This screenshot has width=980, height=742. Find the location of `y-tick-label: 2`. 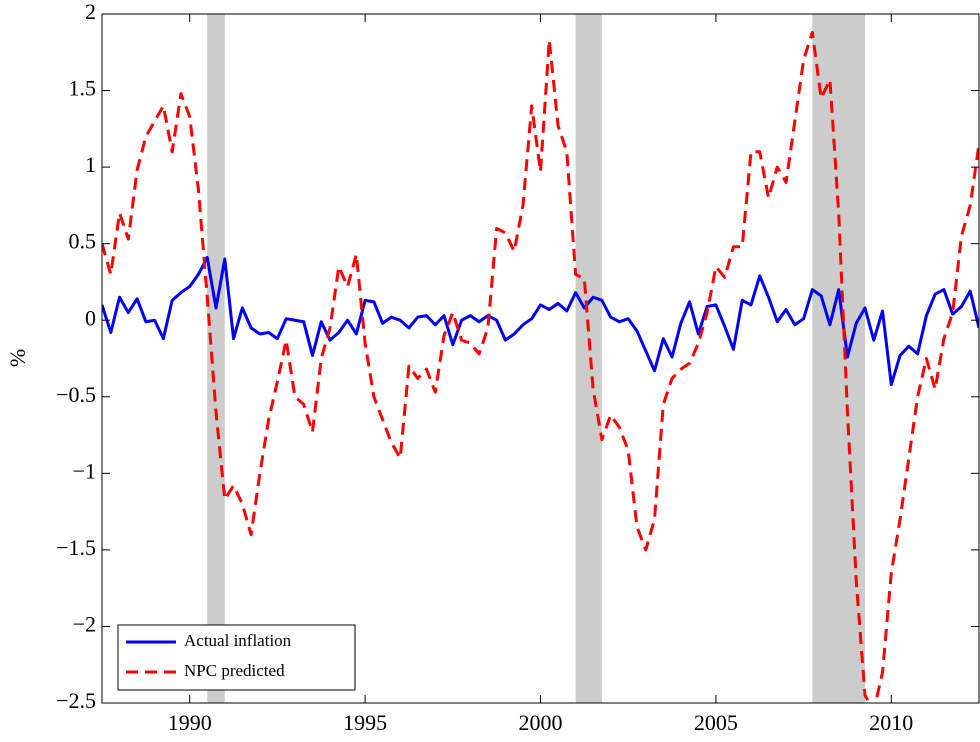

y-tick-label: 2 is located at coordinates (90, 12).